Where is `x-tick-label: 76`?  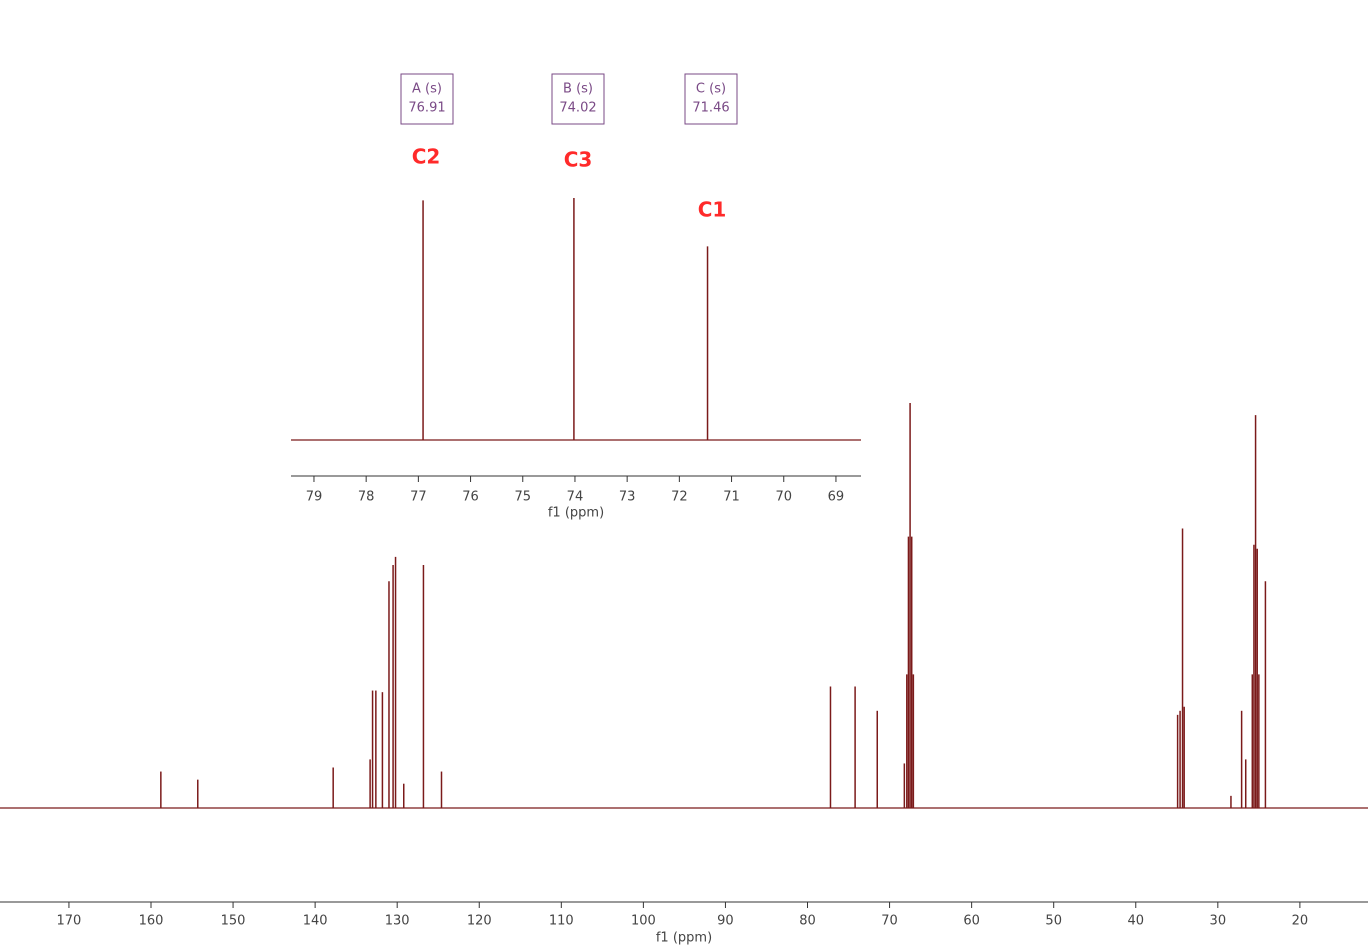
x-tick-label: 76 is located at coordinates (470, 497).